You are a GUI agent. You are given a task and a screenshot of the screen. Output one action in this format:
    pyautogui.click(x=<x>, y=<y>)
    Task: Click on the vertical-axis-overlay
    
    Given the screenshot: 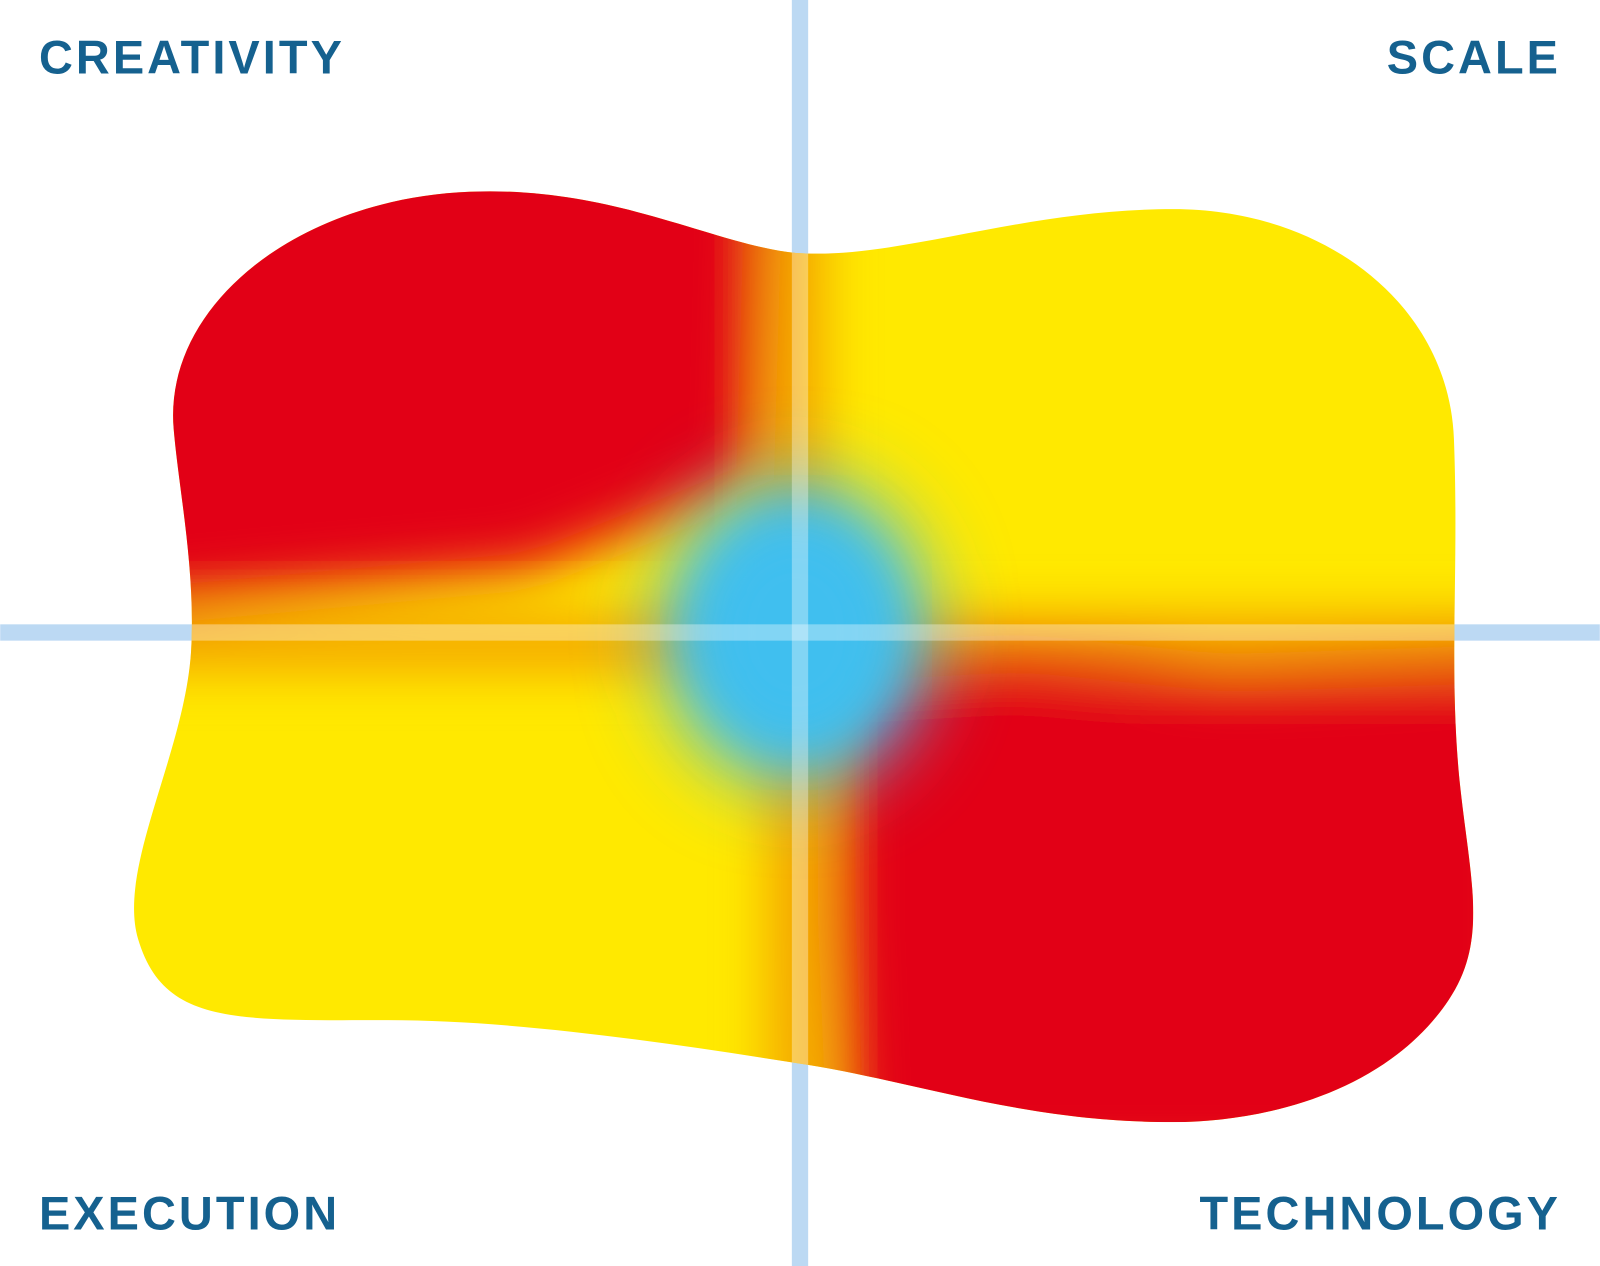 What is the action you would take?
    pyautogui.click(x=800, y=657)
    